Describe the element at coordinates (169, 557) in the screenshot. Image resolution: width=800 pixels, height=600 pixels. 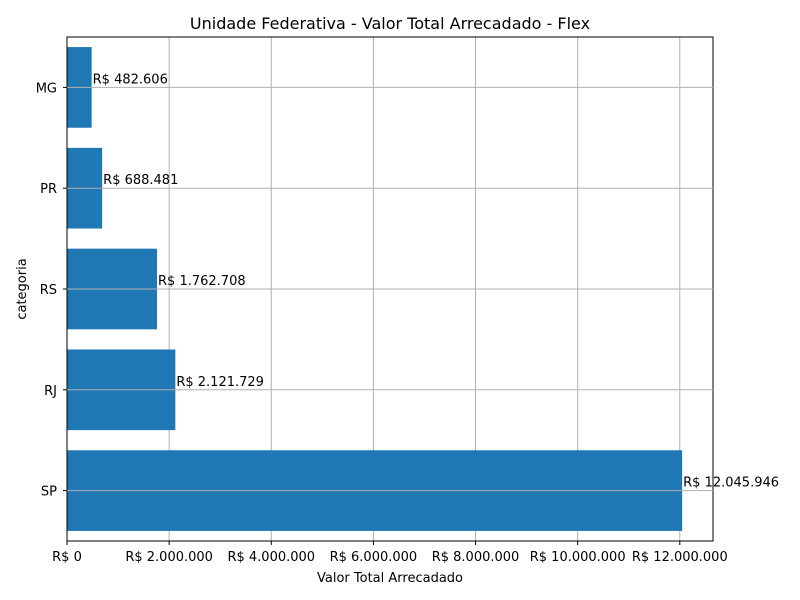
I see `x-tick-label: R$ 2.000.000` at that location.